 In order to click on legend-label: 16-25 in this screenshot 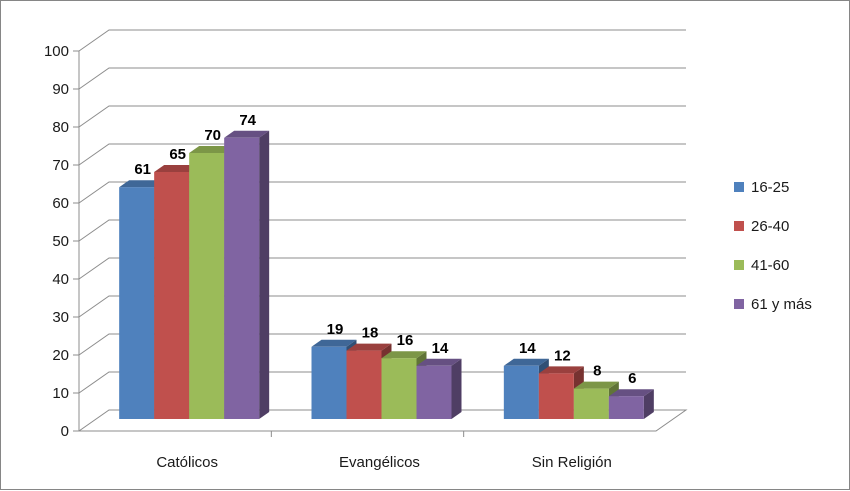, I will do `click(770, 187)`.